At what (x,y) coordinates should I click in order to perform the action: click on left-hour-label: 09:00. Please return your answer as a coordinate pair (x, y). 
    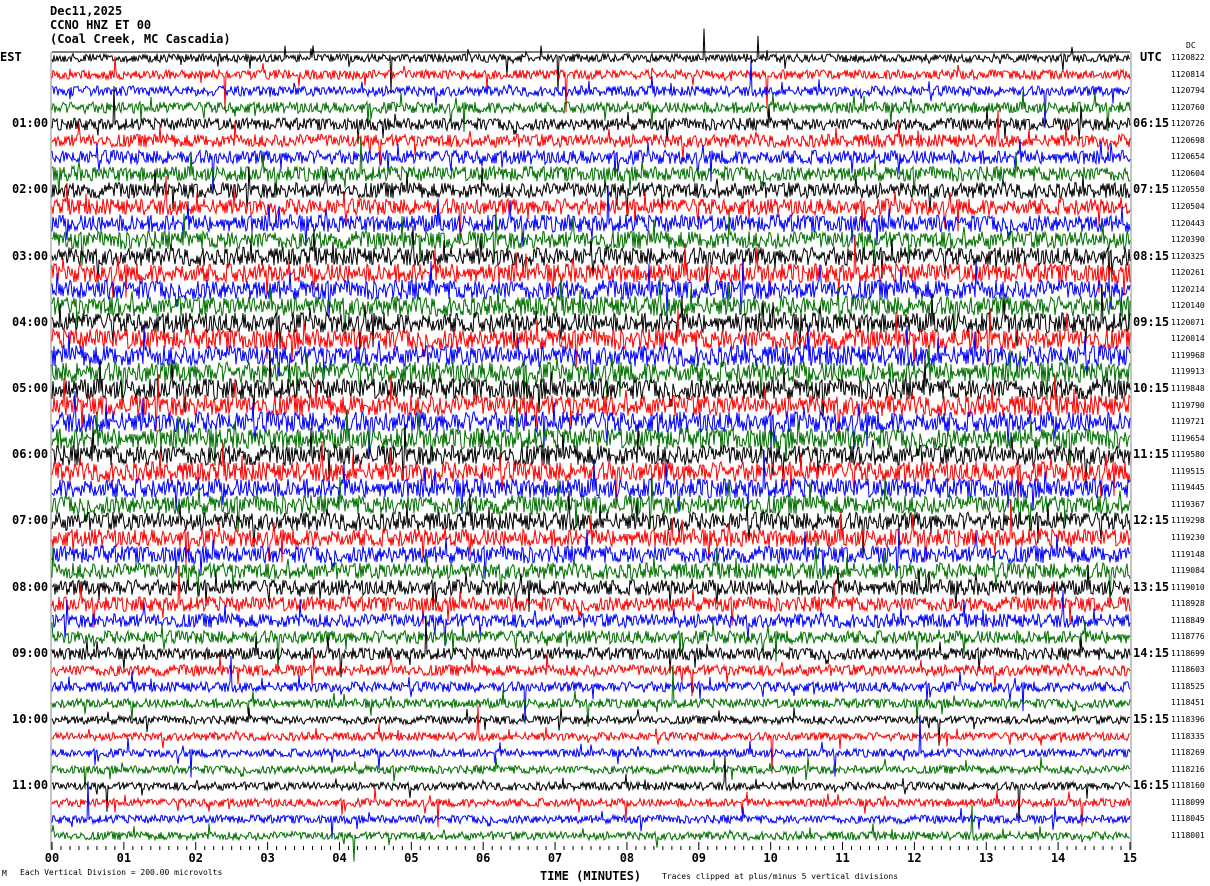
    Looking at the image, I should click on (30, 652).